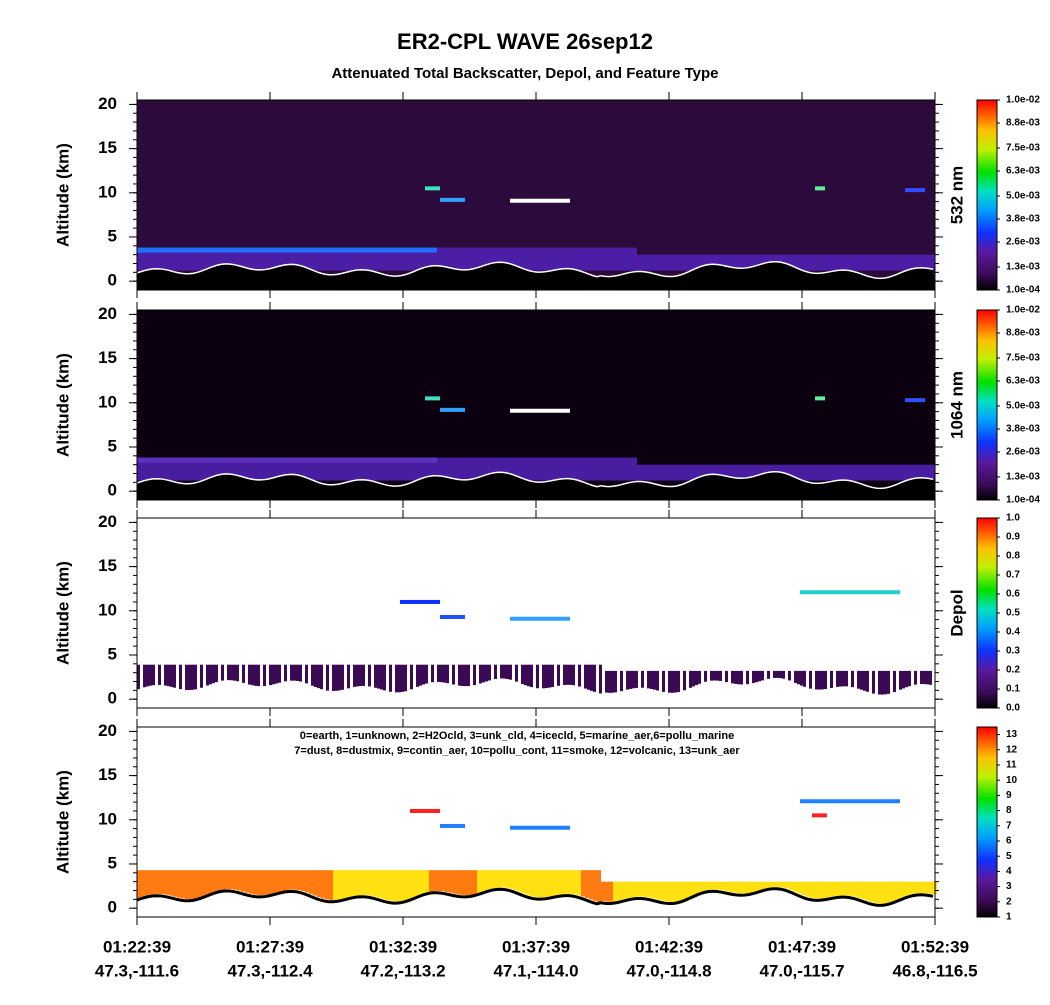 The height and width of the screenshot is (1005, 1050). Describe the element at coordinates (403, 946) in the screenshot. I see `x-tick-label: 01:32:39` at that location.